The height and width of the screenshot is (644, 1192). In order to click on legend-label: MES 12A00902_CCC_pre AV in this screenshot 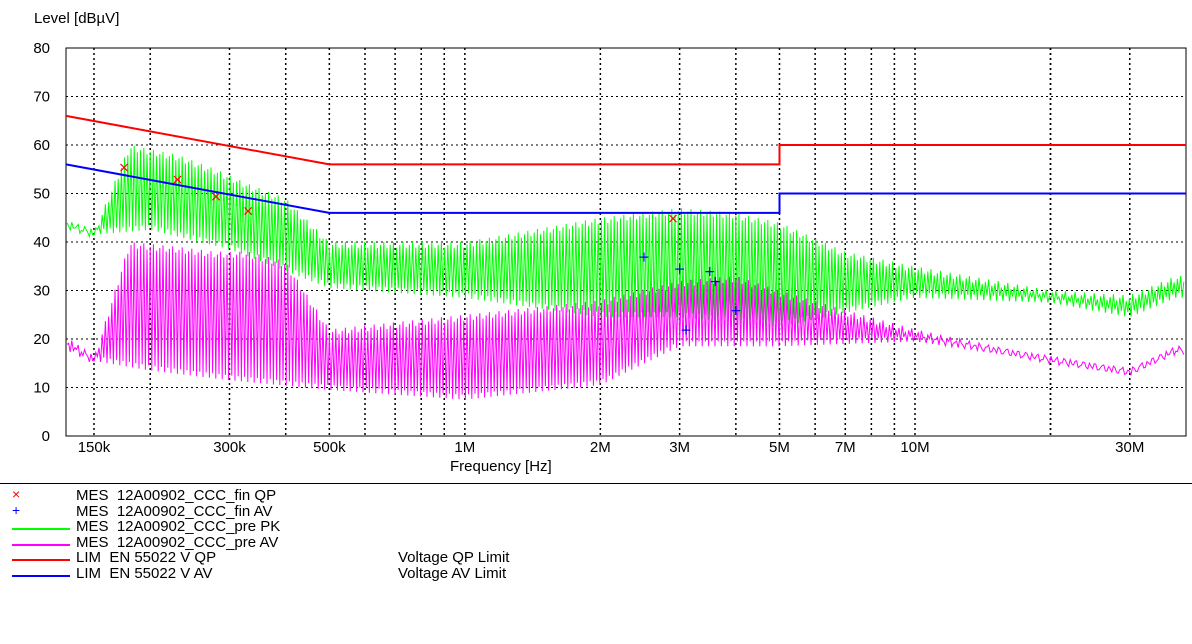, I will do `click(177, 542)`.